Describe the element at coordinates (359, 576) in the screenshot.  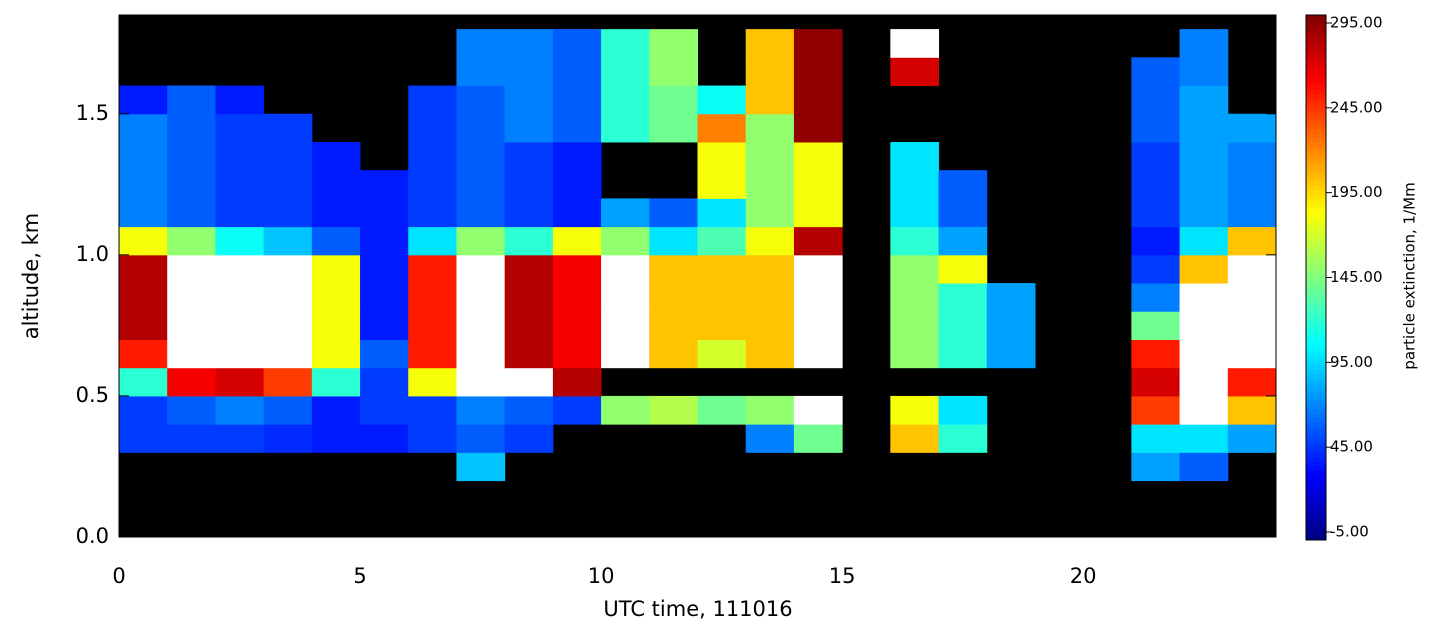
I see `x-tick-label: 5` at that location.